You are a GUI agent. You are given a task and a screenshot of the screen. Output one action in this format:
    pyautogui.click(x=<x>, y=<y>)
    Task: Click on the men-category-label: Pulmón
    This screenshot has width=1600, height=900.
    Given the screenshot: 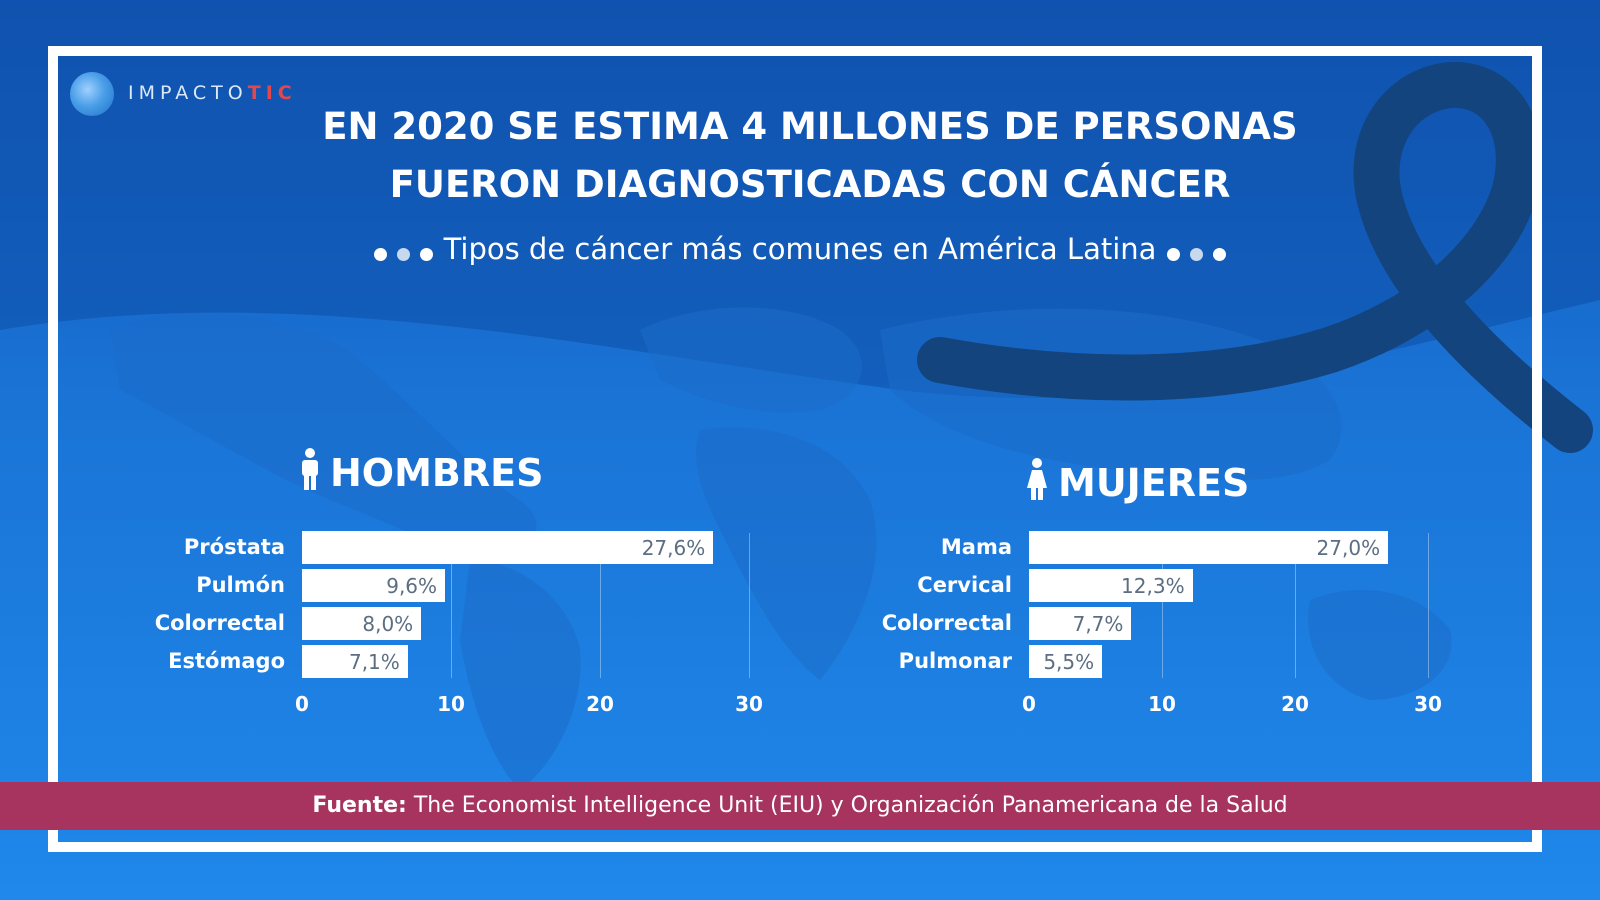 What is the action you would take?
    pyautogui.click(x=240, y=585)
    